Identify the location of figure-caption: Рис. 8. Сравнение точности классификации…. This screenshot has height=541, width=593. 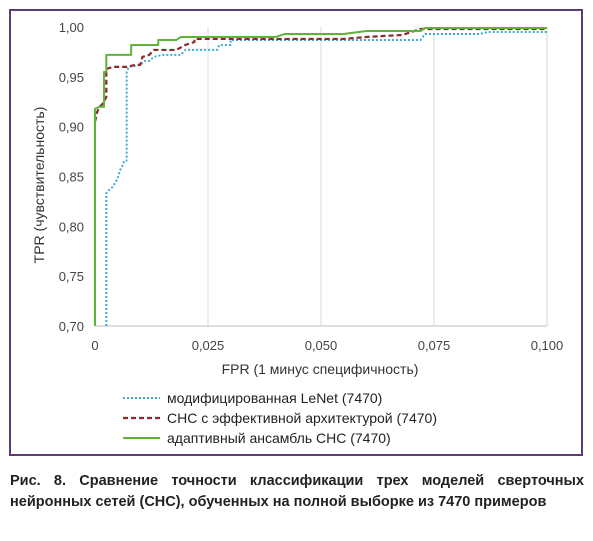
(297, 491).